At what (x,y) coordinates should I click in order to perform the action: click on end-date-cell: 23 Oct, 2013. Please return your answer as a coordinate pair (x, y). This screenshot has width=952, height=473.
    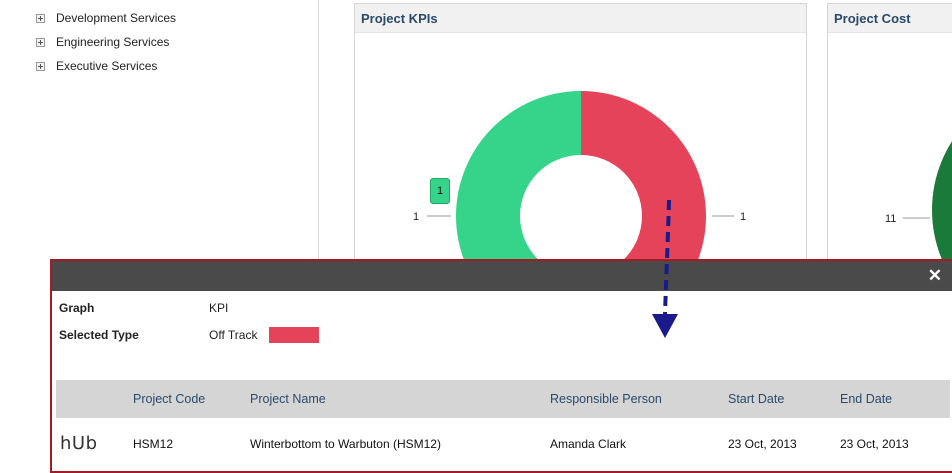
    Looking at the image, I should click on (874, 444).